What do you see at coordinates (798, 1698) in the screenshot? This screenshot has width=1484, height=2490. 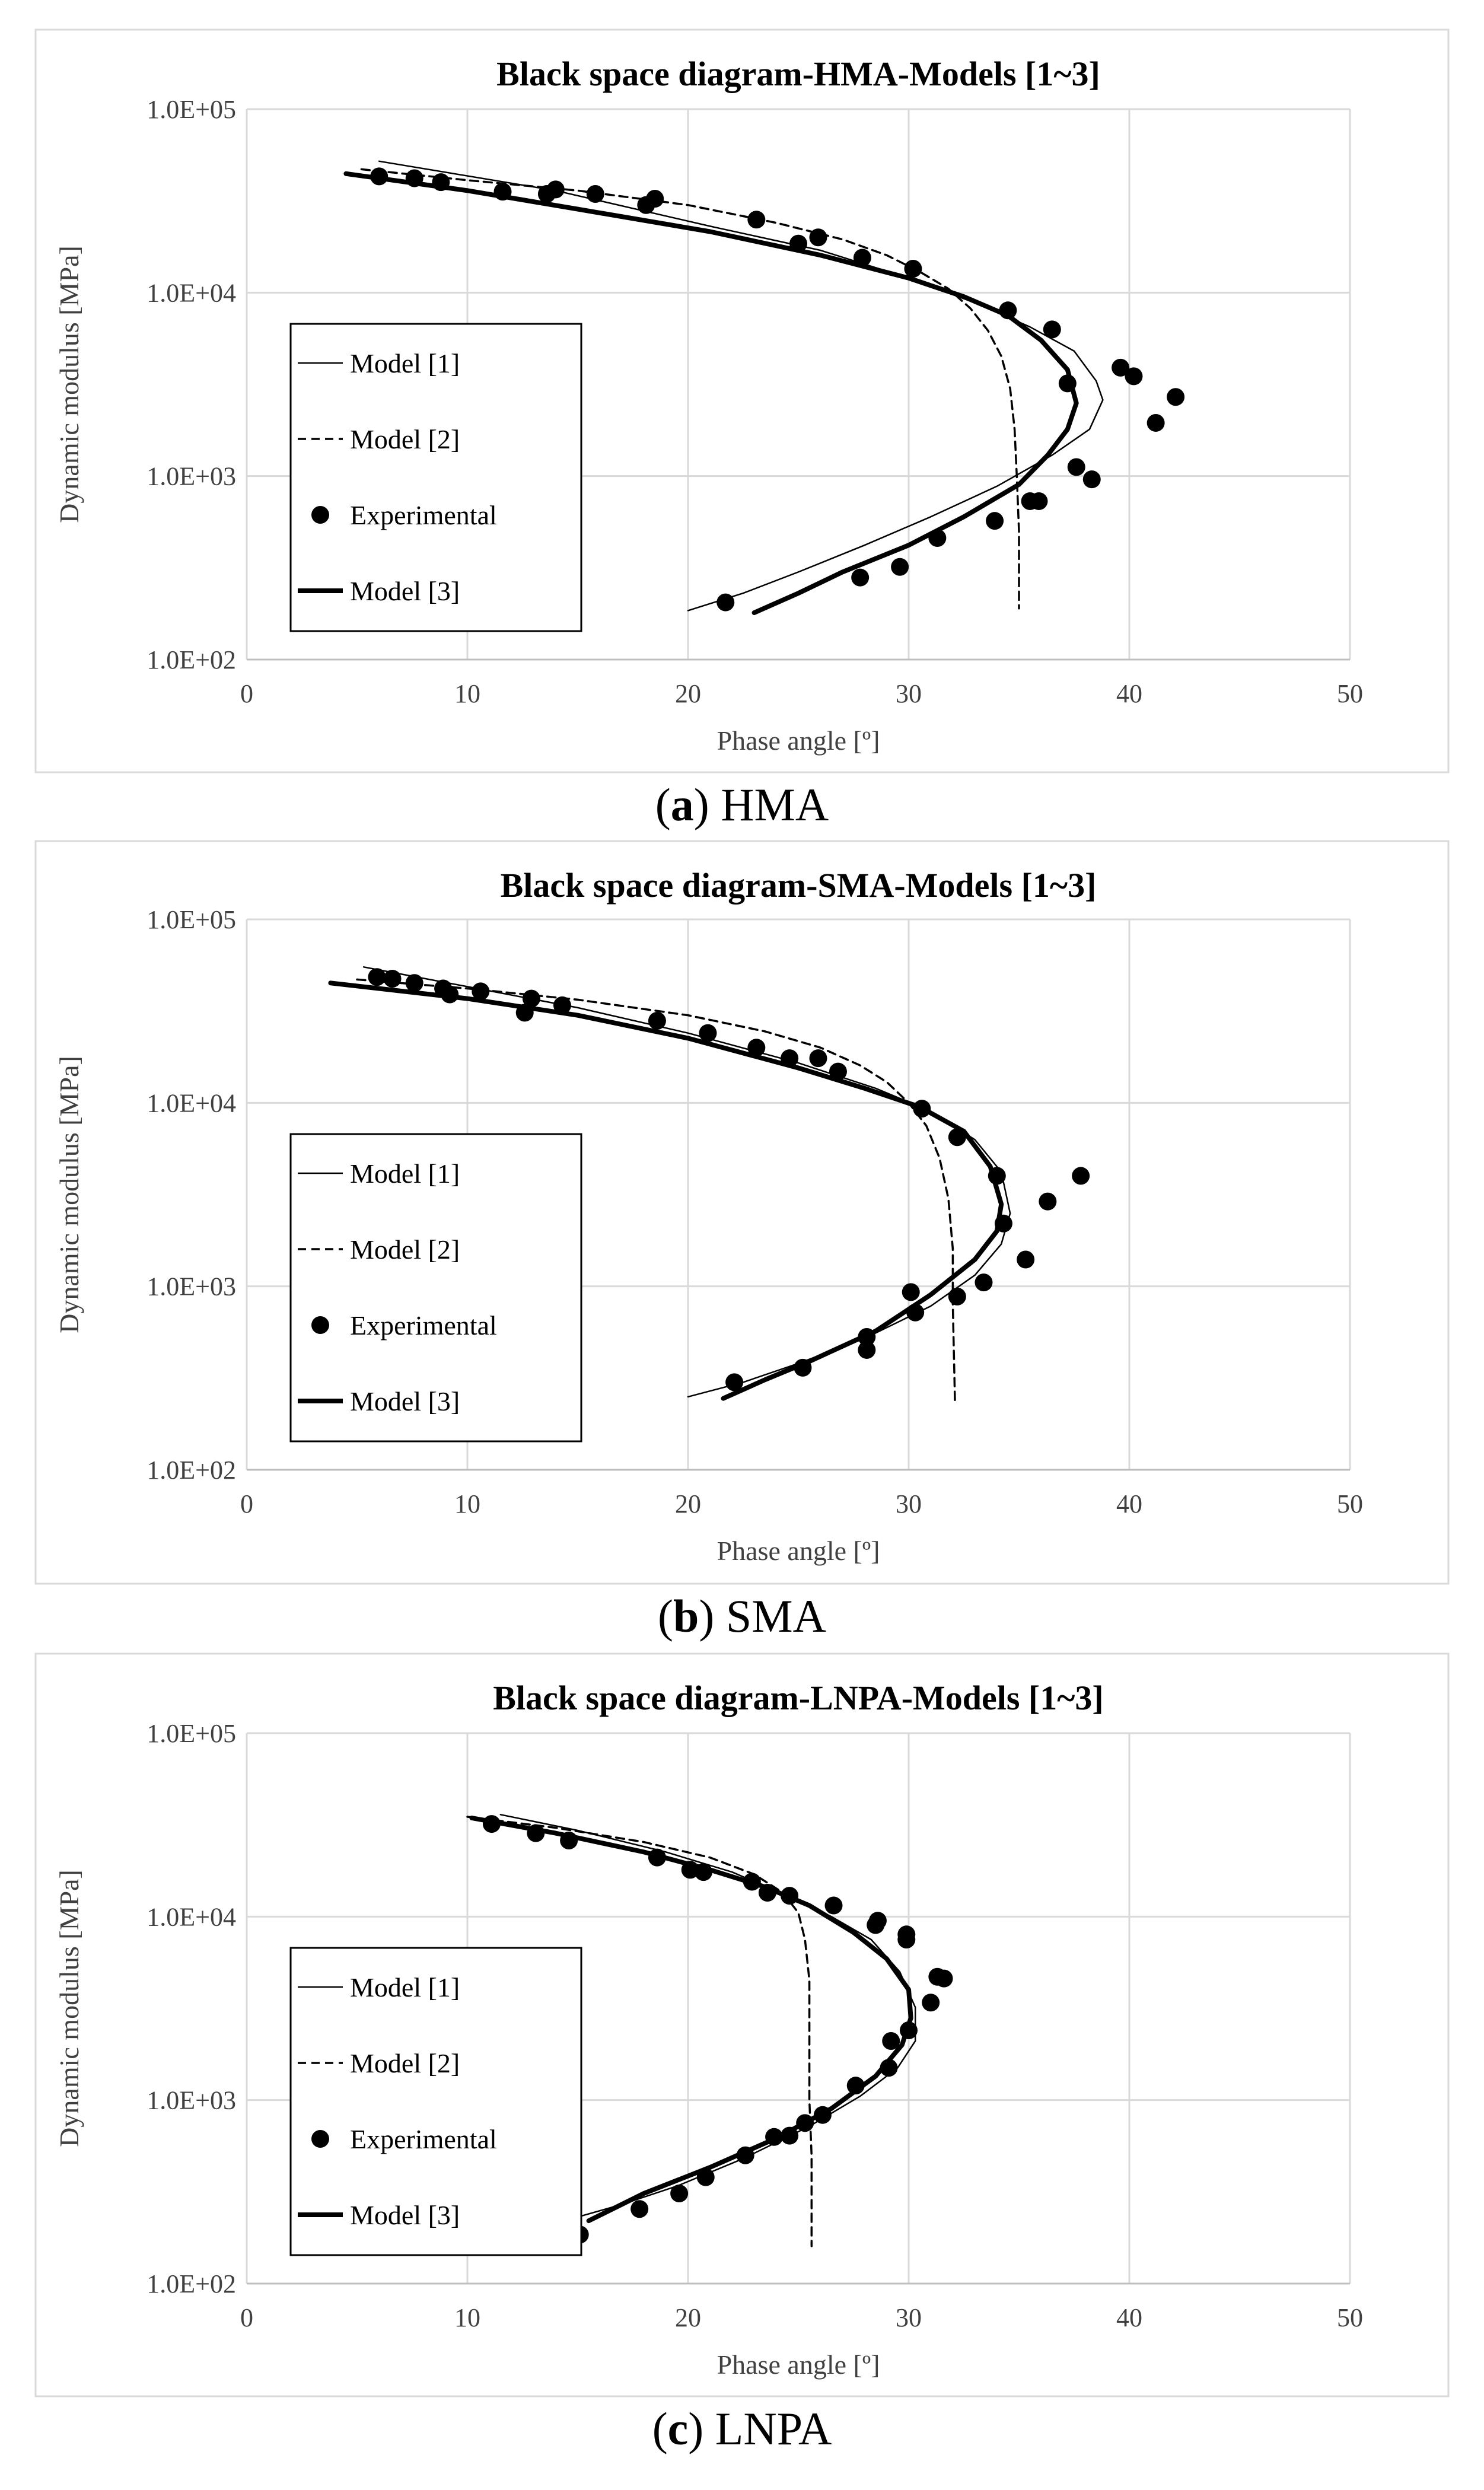 I see `chart-title: Black space diagram-LNPA-Models [1~3]` at bounding box center [798, 1698].